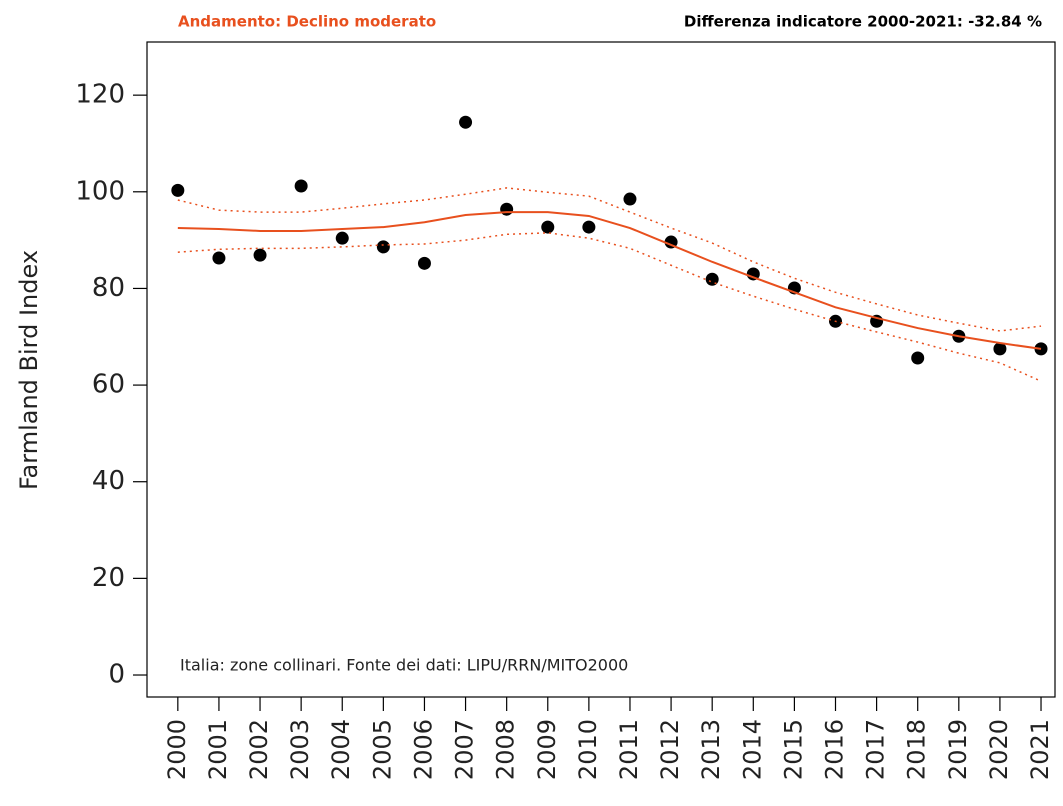  What do you see at coordinates (876, 749) in the screenshot?
I see `x-tick-label: 2017` at bounding box center [876, 749].